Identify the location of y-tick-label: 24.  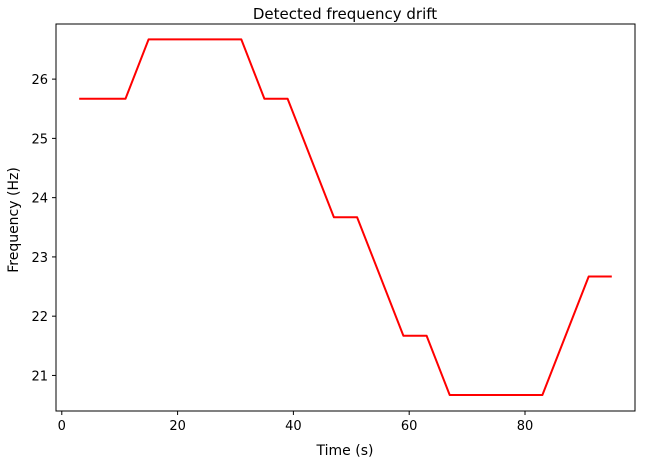
(39, 199).